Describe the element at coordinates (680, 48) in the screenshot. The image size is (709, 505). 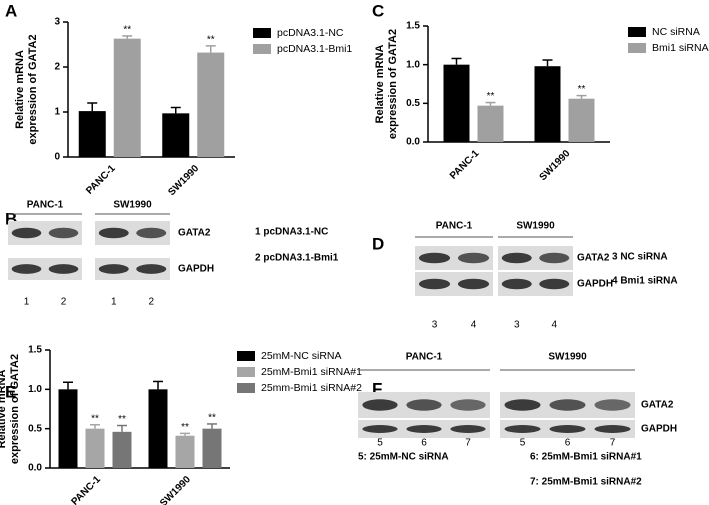
I see `legend-label: Bmi1 siRNA` at that location.